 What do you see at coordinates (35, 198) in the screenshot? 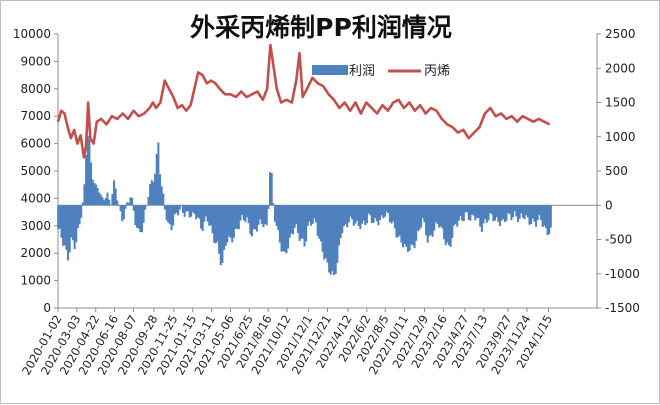
I see `y-left-tick-label: 4000` at bounding box center [35, 198].